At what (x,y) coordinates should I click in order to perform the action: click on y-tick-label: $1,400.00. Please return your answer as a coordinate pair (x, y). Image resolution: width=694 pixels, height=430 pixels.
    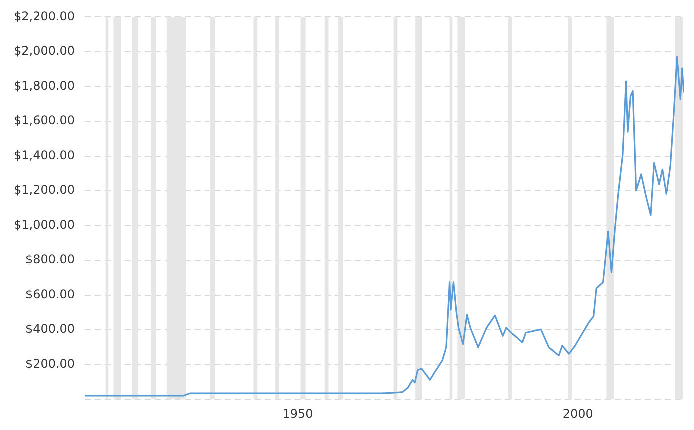
    Looking at the image, I should click on (45, 155).